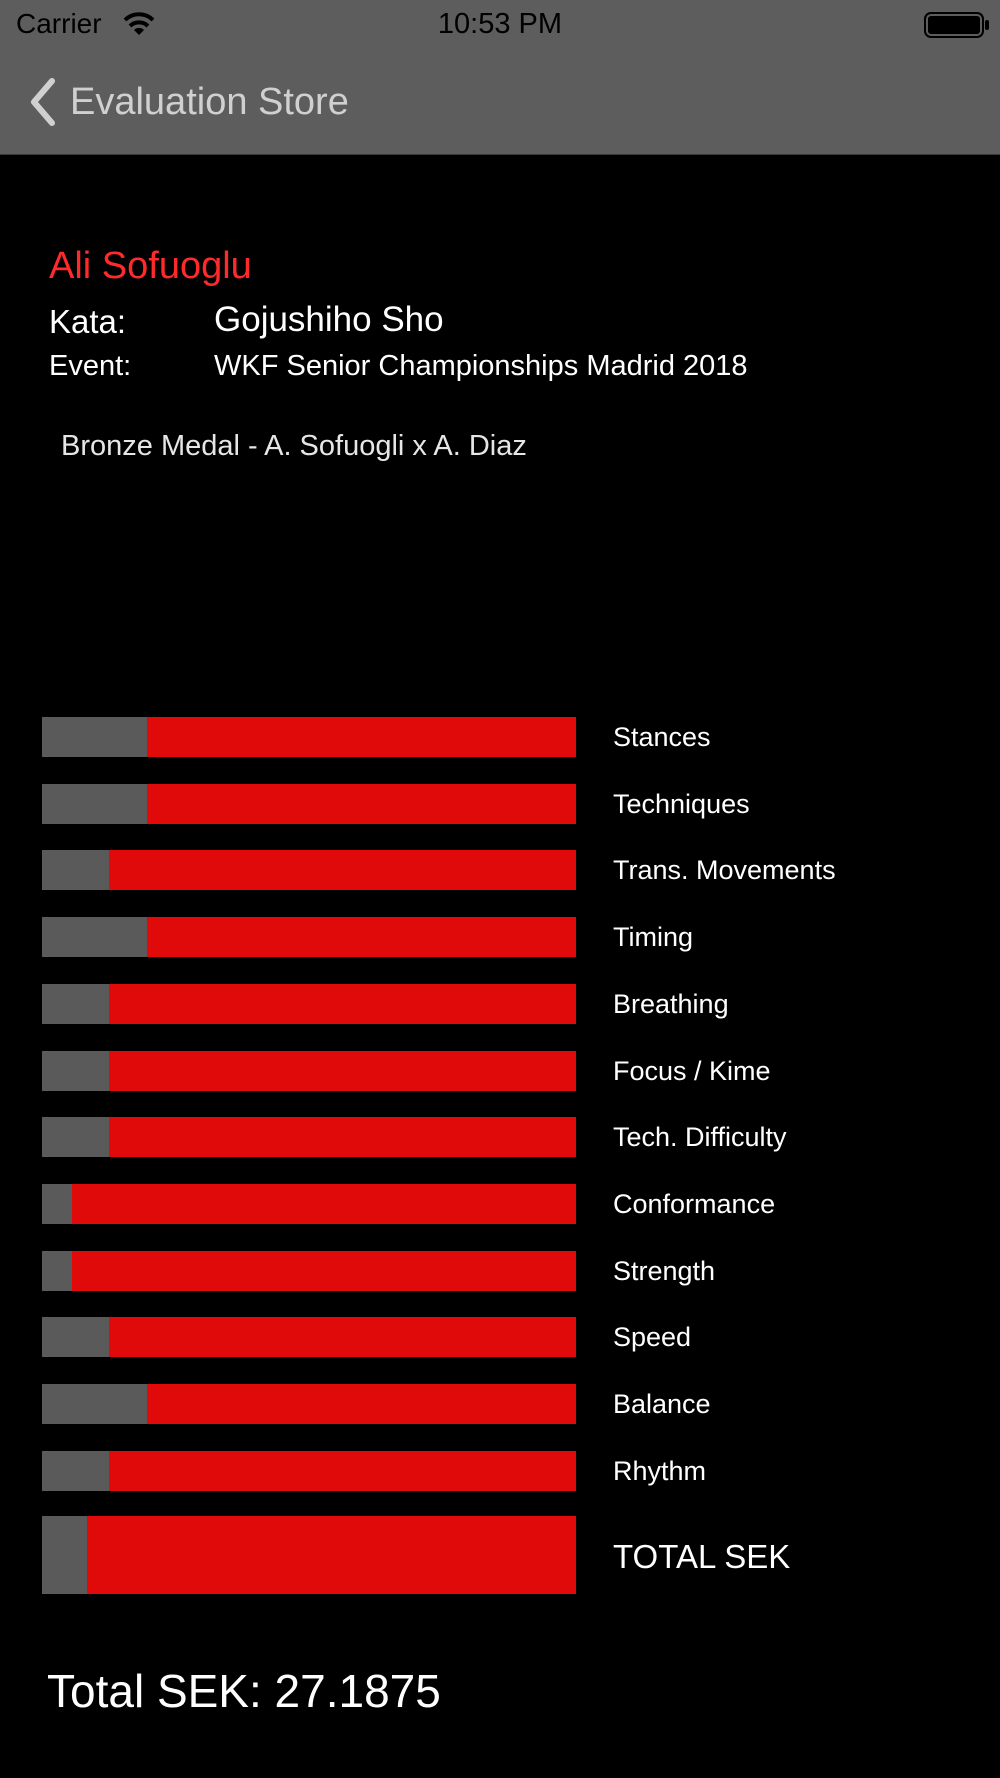 The height and width of the screenshot is (1778, 1000). What do you see at coordinates (702, 1556) in the screenshot?
I see `total-sek-label: TOTAL SEK` at bounding box center [702, 1556].